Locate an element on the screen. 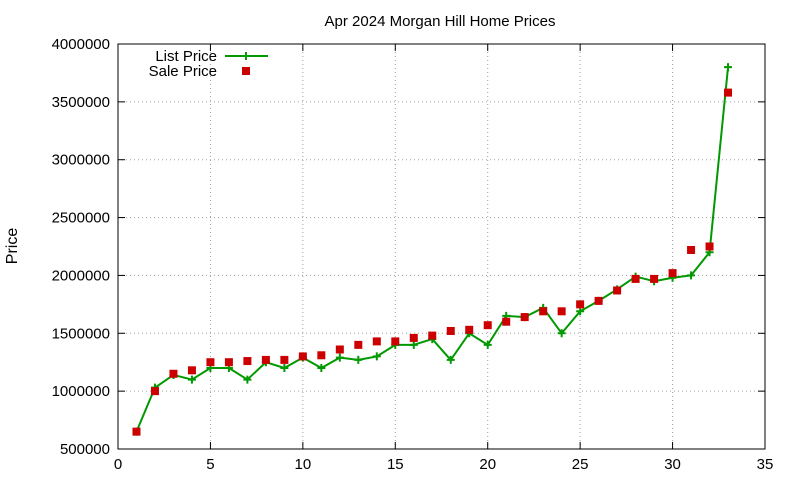  legend-label: Sale Price is located at coordinates (183, 71).